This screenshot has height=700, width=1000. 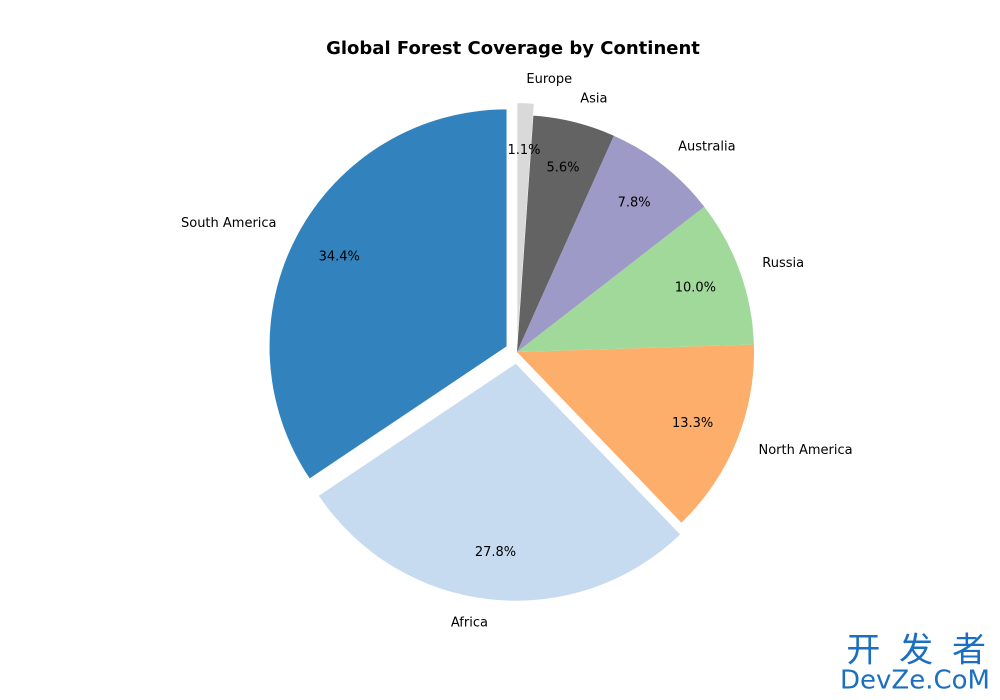 What do you see at coordinates (692, 423) in the screenshot?
I see `percent-label: 13.3%` at bounding box center [692, 423].